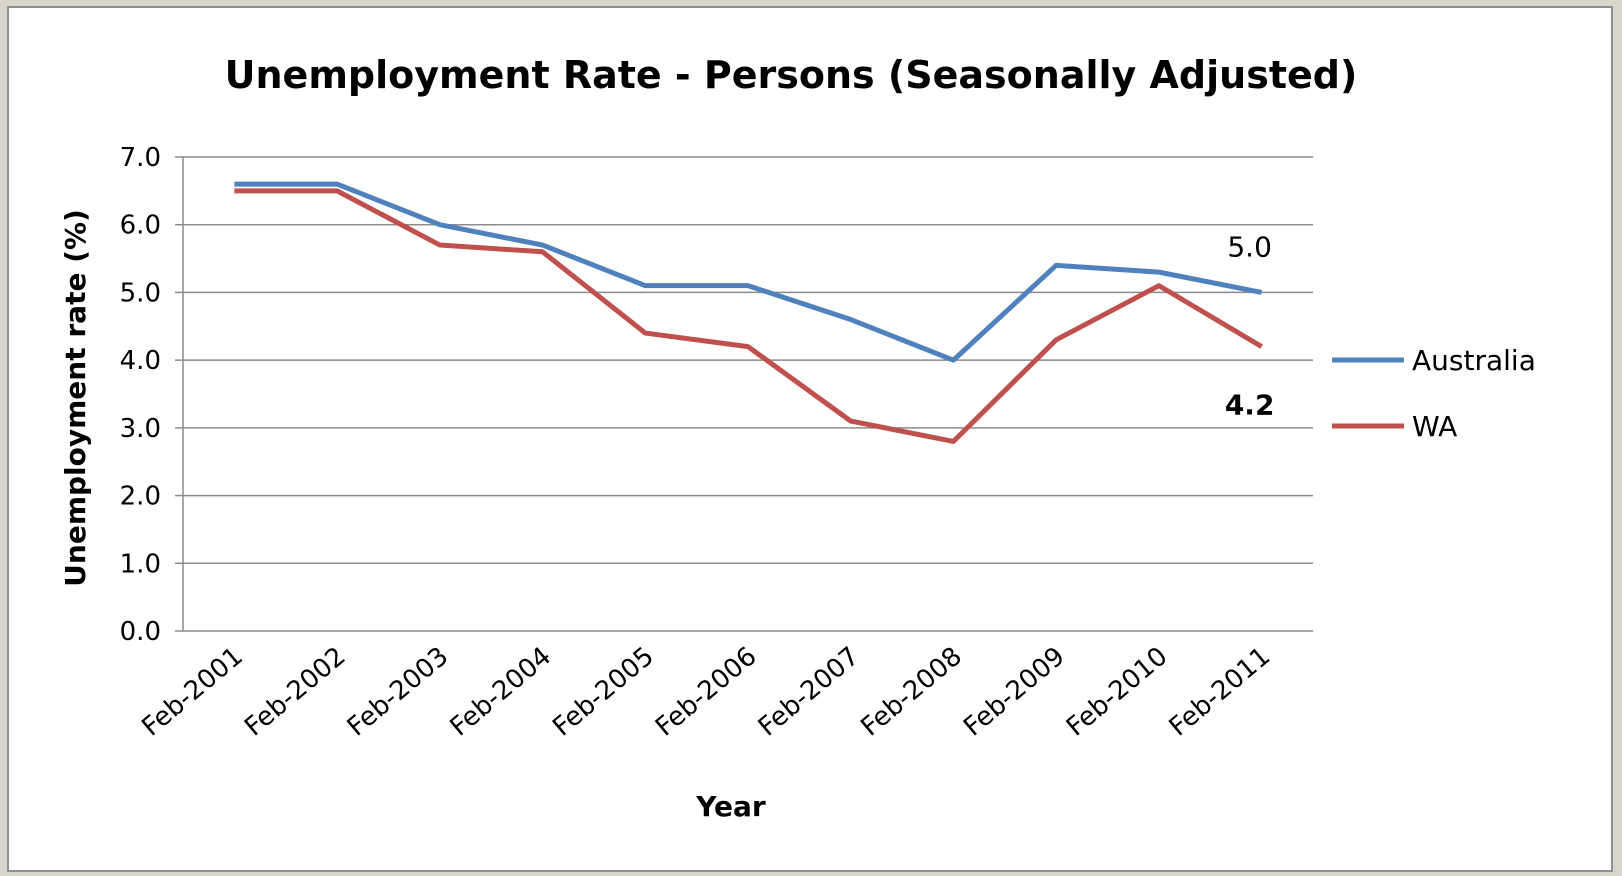 The image size is (1622, 876). Describe the element at coordinates (140, 361) in the screenshot. I see `y-tick-label: 4.0` at that location.